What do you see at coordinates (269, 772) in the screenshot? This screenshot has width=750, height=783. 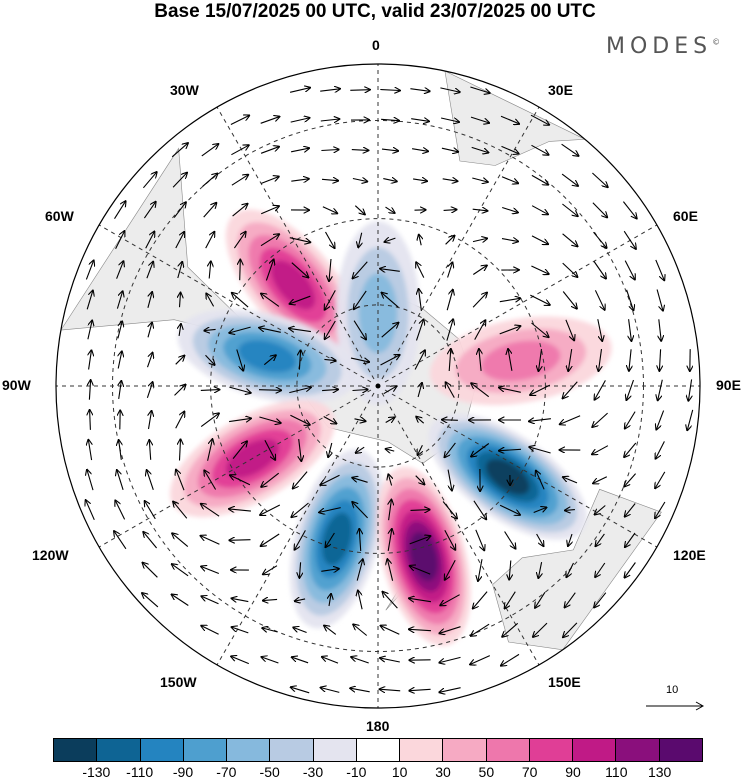 I see `colorbar-tick-label: -50` at bounding box center [269, 772].